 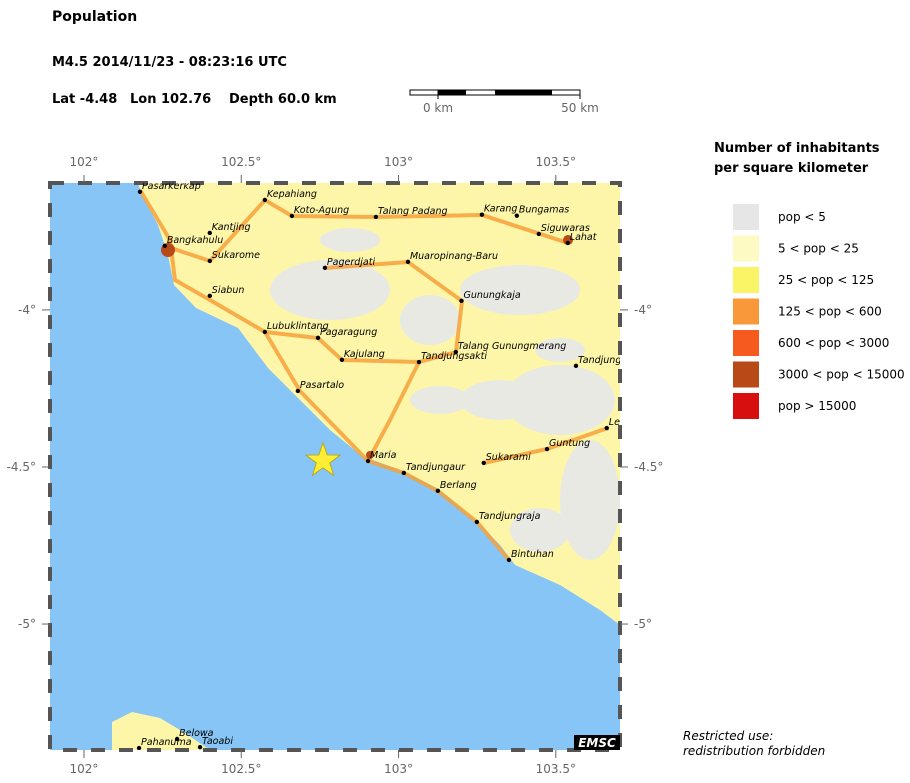 I want to click on legend-title: Number of inhabitants, so click(x=797, y=148).